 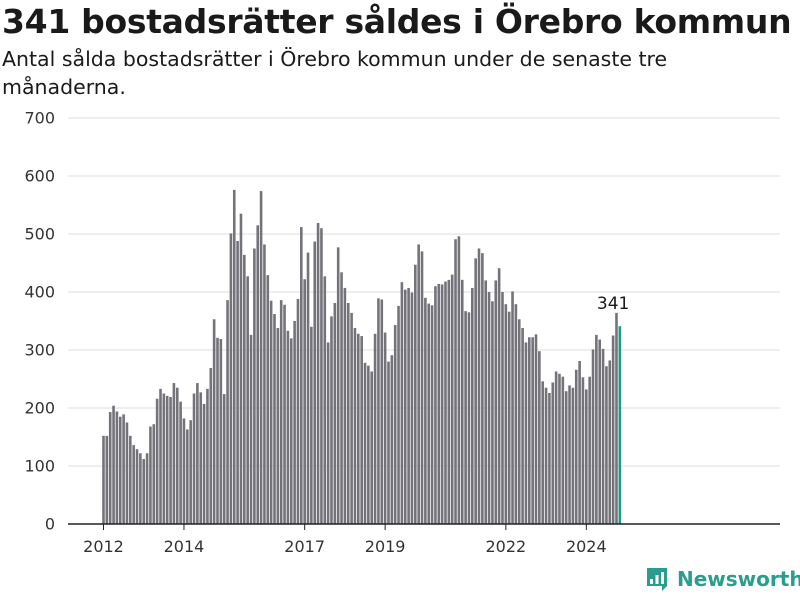 I want to click on bar-highlight, so click(x=620, y=425).